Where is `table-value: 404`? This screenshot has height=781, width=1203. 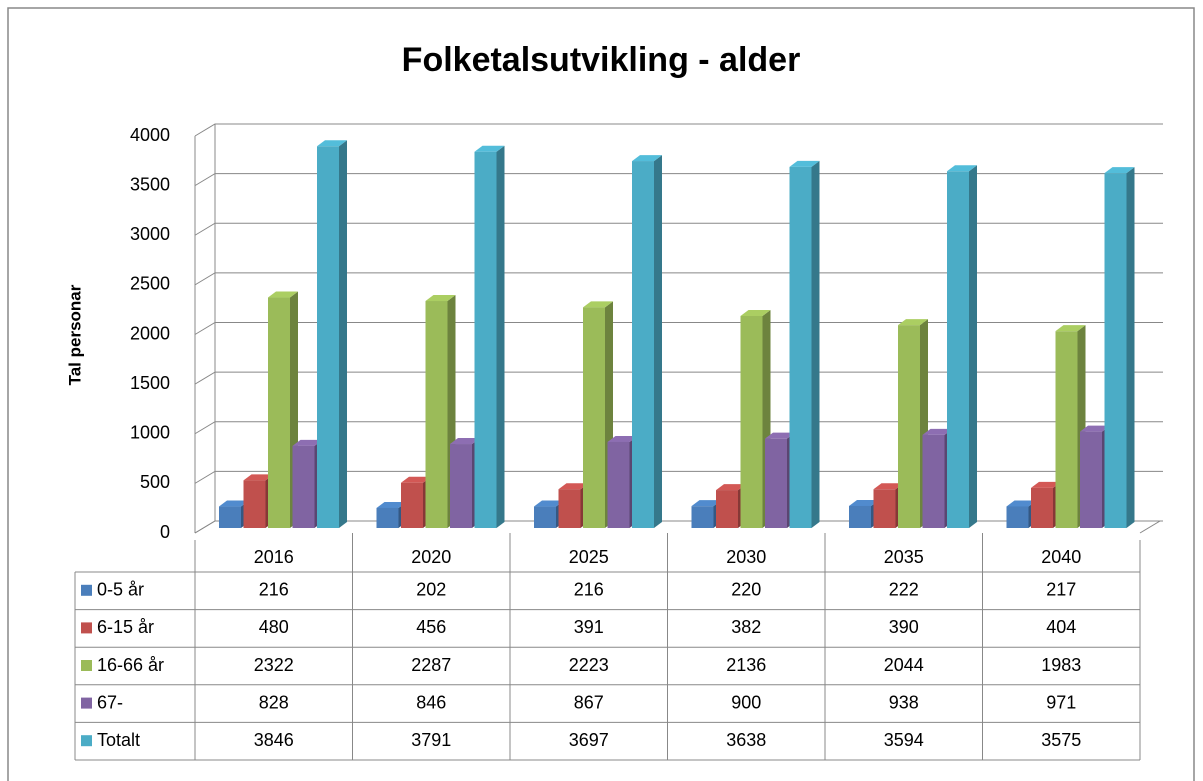 table-value: 404 is located at coordinates (1061, 627).